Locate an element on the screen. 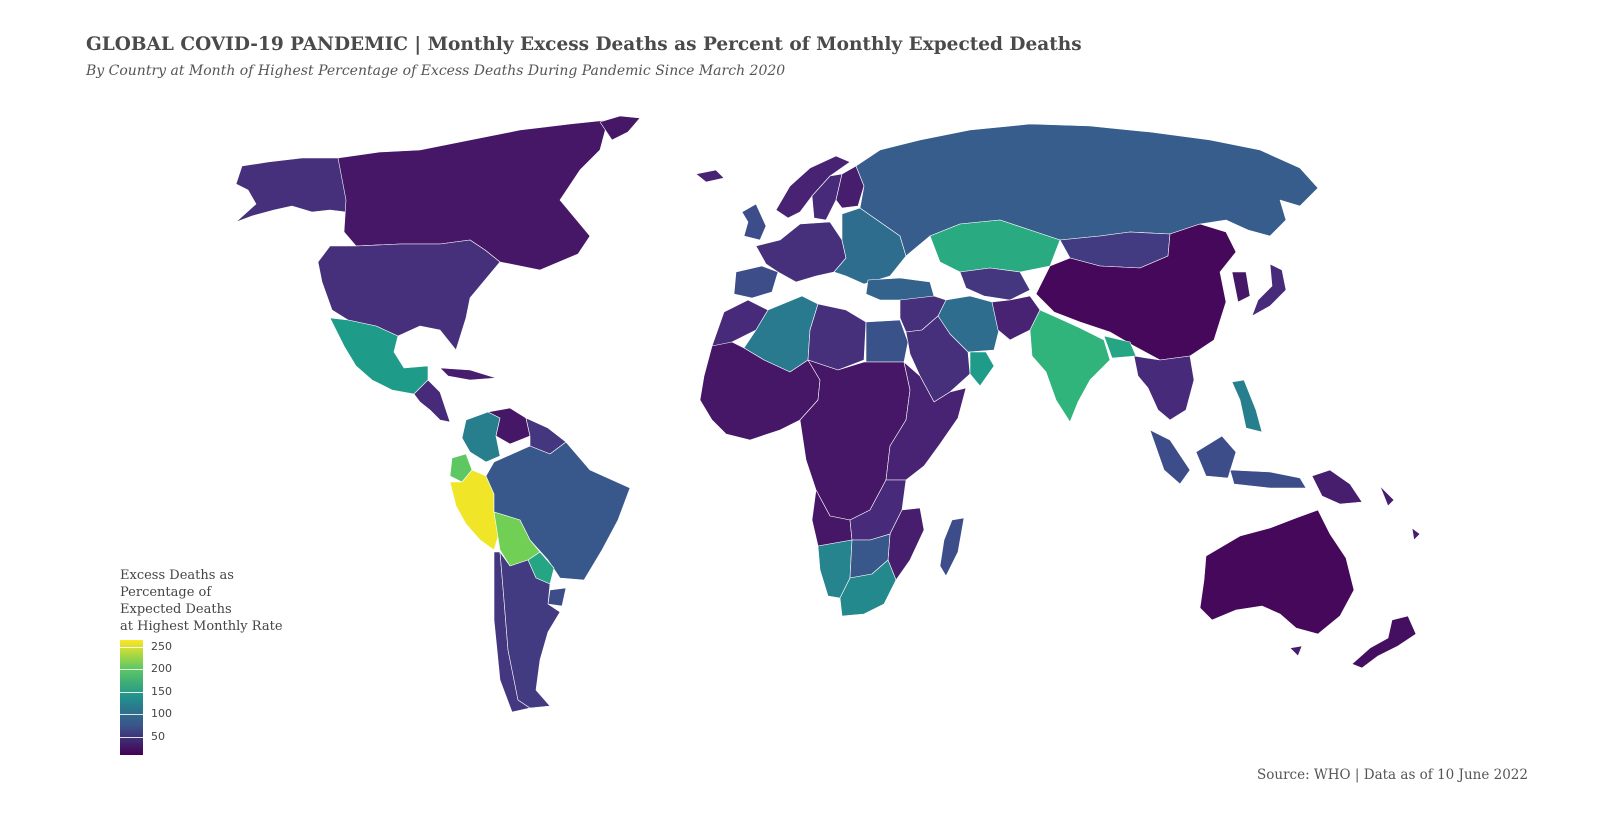  region-brazil is located at coordinates (558, 511).